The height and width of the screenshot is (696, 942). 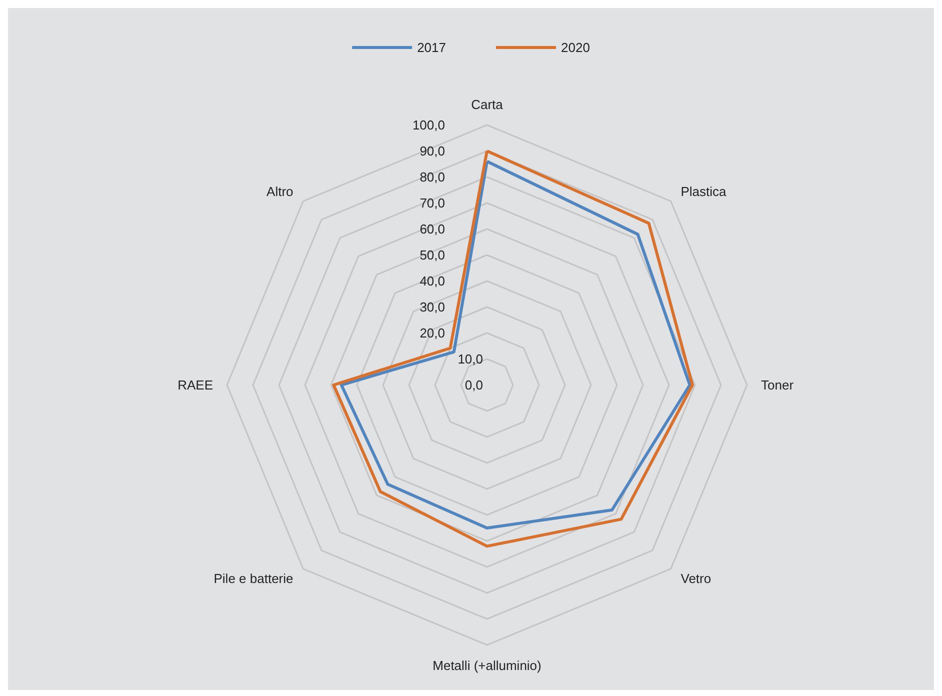 What do you see at coordinates (487, 665) in the screenshot?
I see `spoke-label: Metalli (+alluminio)` at bounding box center [487, 665].